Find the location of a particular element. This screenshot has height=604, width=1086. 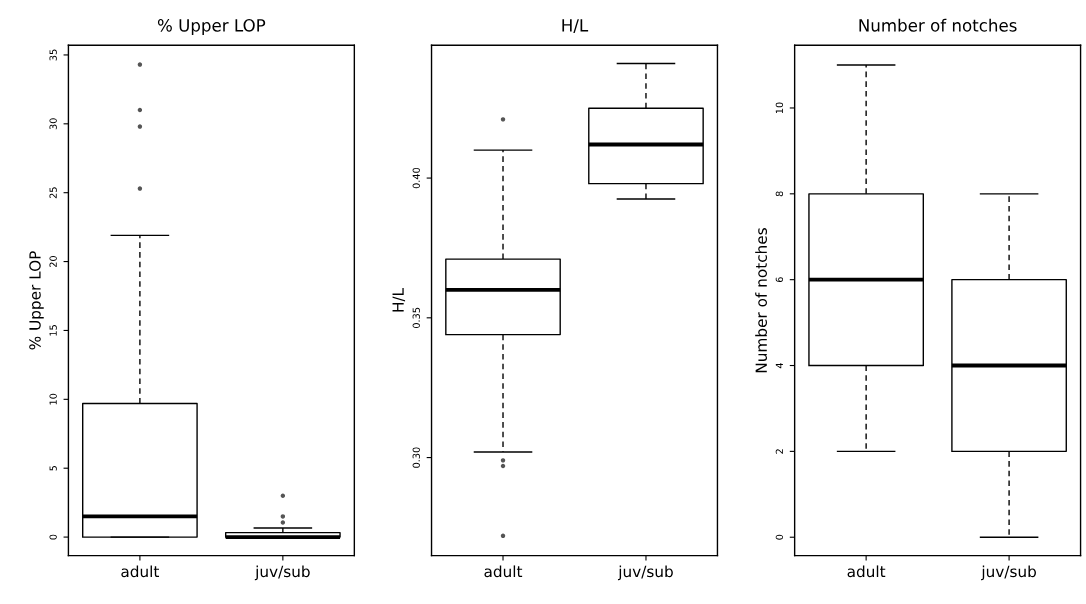

y-tick-label: 20 is located at coordinates (53, 262).